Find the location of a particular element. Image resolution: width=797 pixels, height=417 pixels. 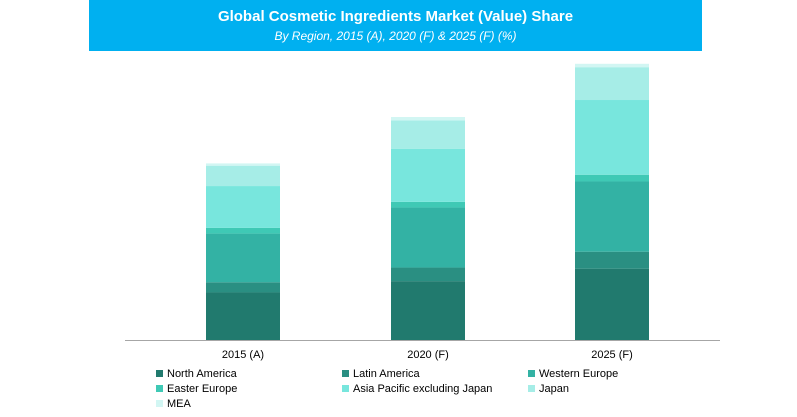

x-tick-label: 2025 (F) is located at coordinates (612, 355).